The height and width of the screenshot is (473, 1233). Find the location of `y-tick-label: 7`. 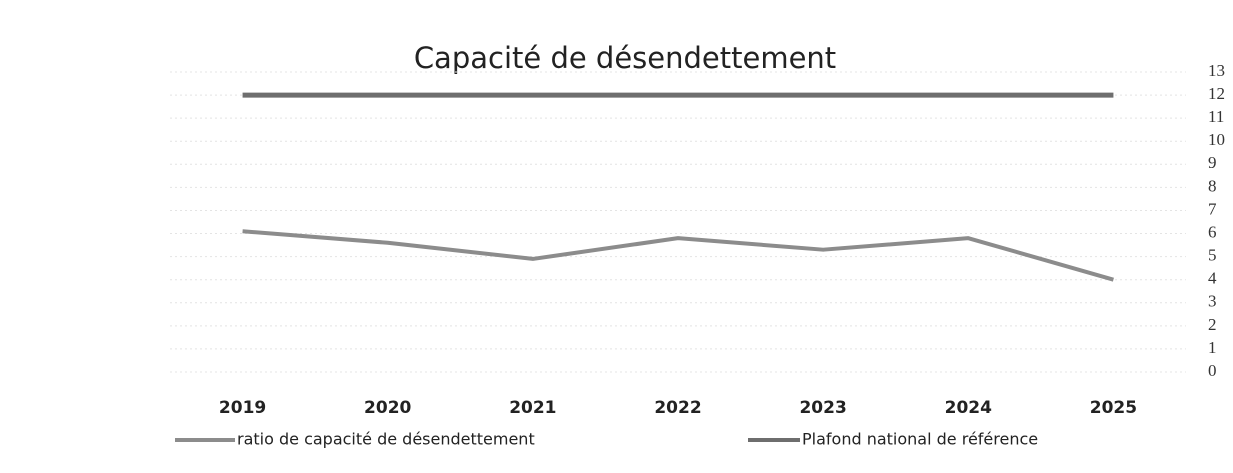

y-tick-label: 7 is located at coordinates (1212, 208).